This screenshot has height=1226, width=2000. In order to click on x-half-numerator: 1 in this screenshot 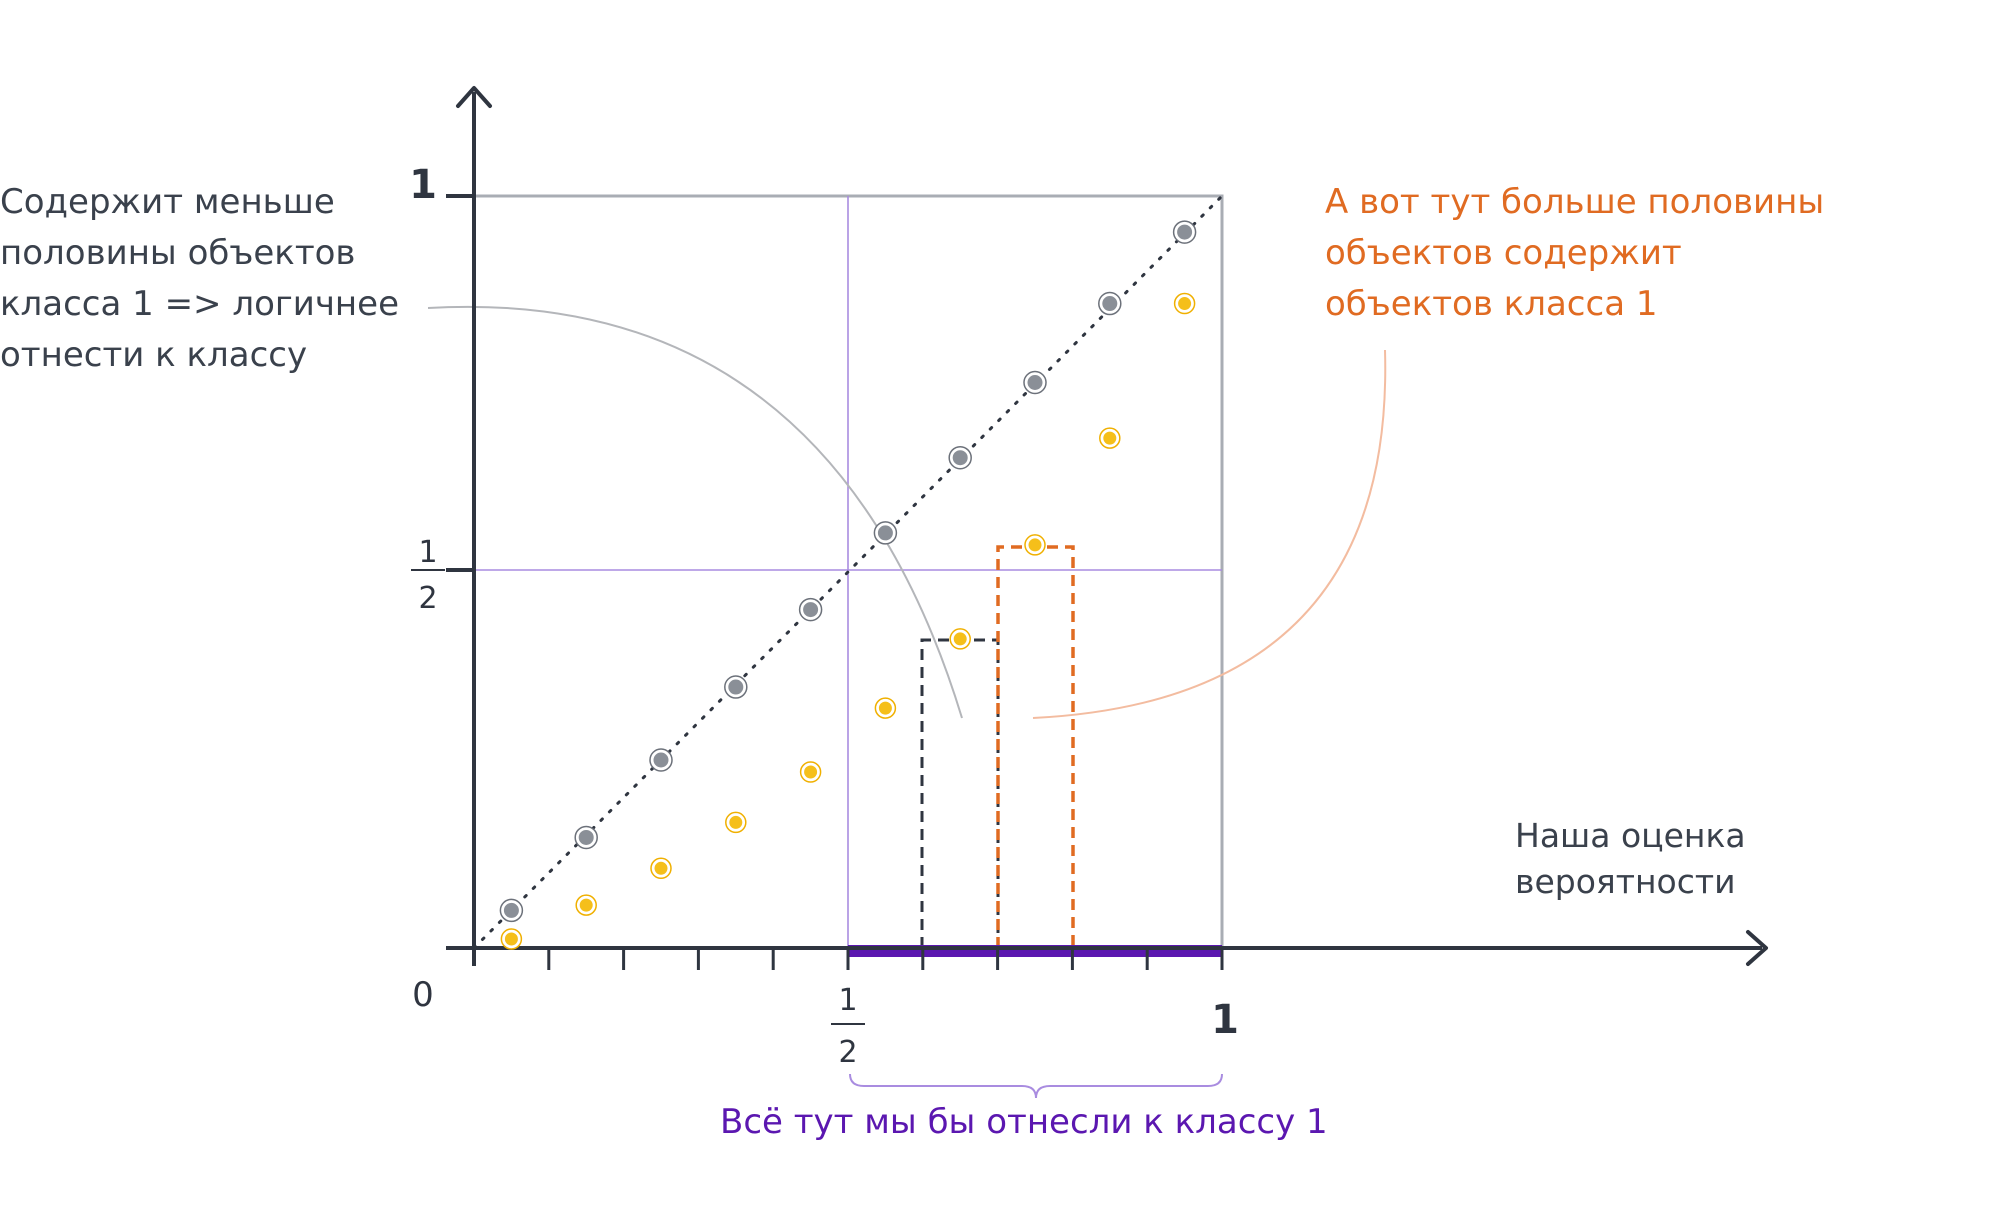, I will do `click(847, 1000)`.